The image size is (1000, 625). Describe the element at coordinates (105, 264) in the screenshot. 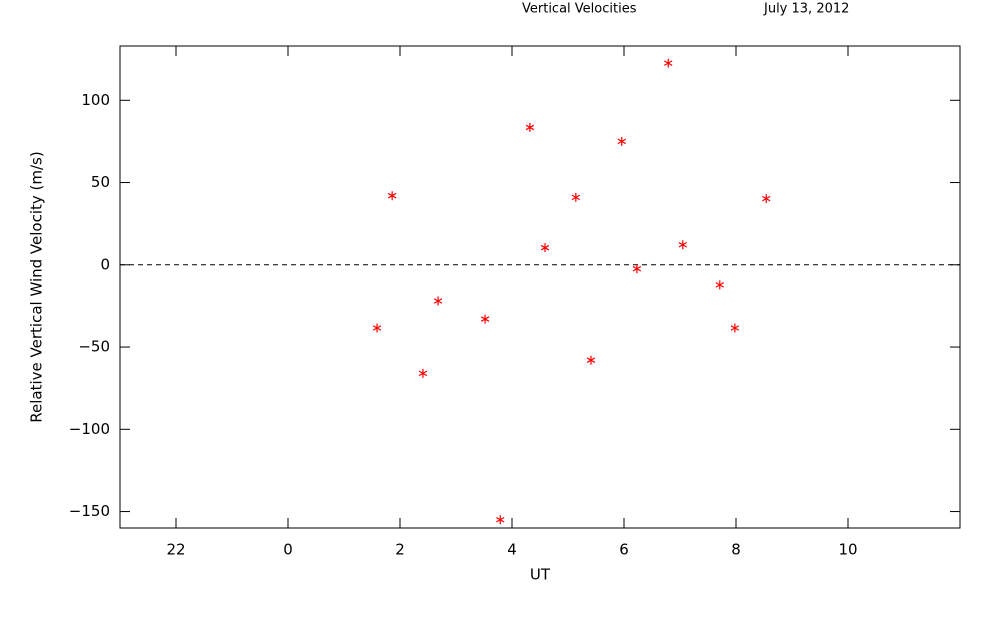

I see `y-tick-label: 0` at that location.